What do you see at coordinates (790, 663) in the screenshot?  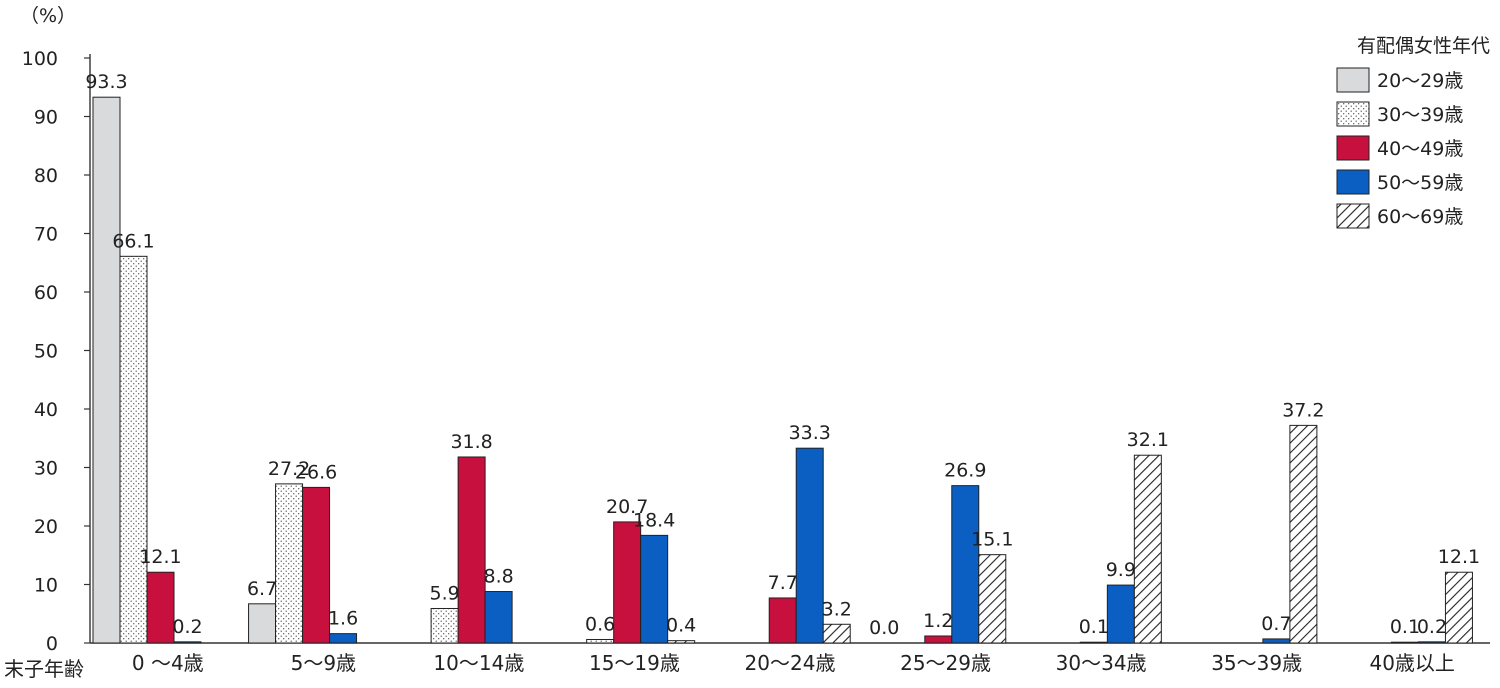 I see `category-label: 20〜24歳` at bounding box center [790, 663].